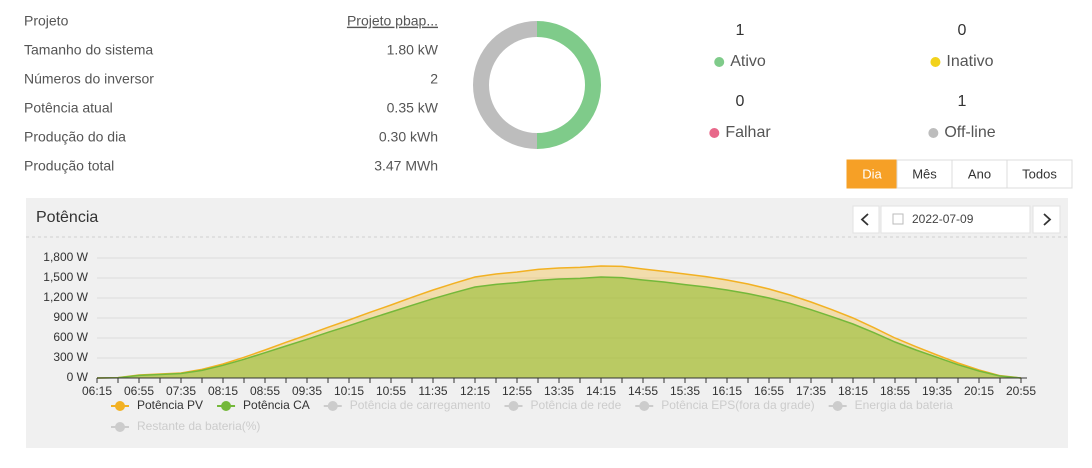 The height and width of the screenshot is (468, 1092). What do you see at coordinates (413, 50) in the screenshot?
I see `info-value: 1.80 kW` at bounding box center [413, 50].